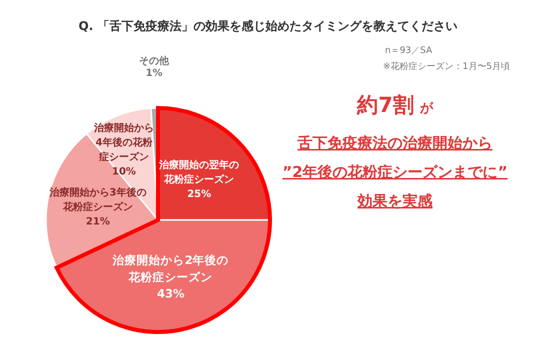 This screenshot has height=359, width=536. Describe the element at coordinates (395, 201) in the screenshot. I see `text: 効果を実感` at that location.